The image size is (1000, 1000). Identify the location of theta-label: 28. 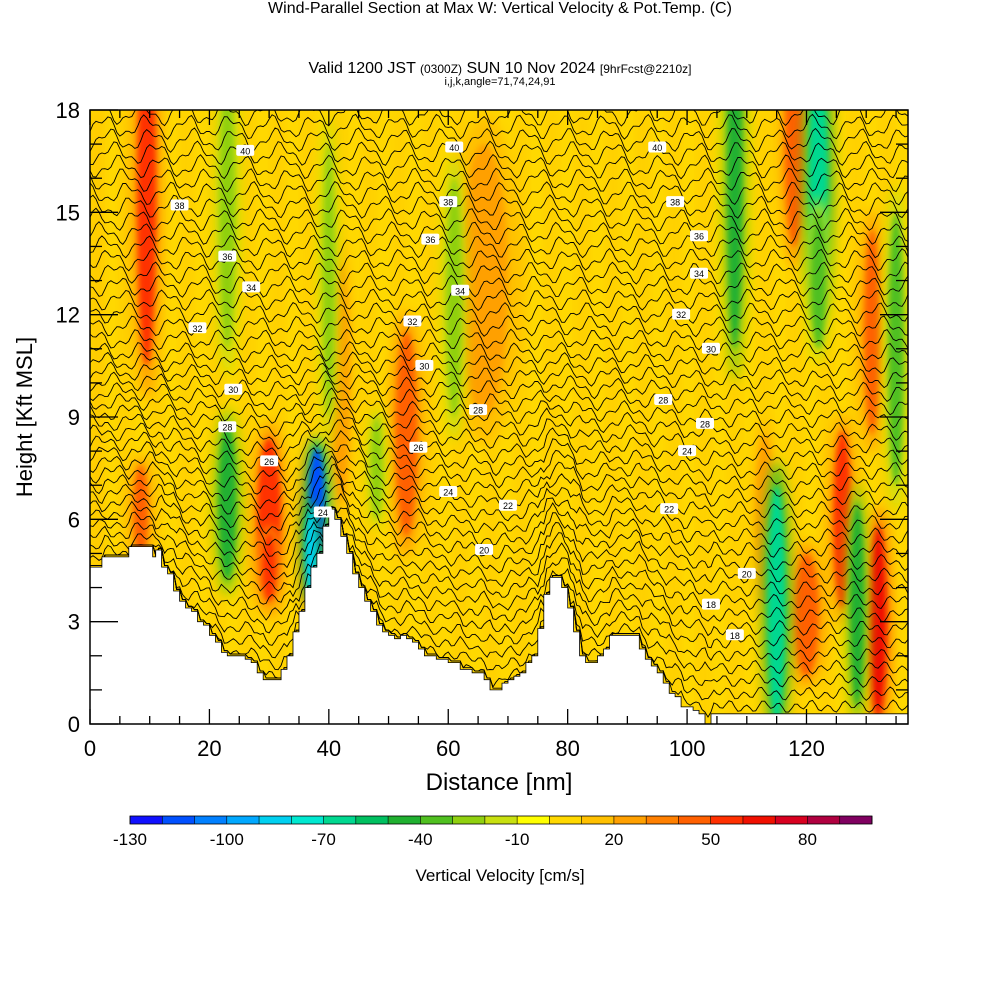
(478, 410).